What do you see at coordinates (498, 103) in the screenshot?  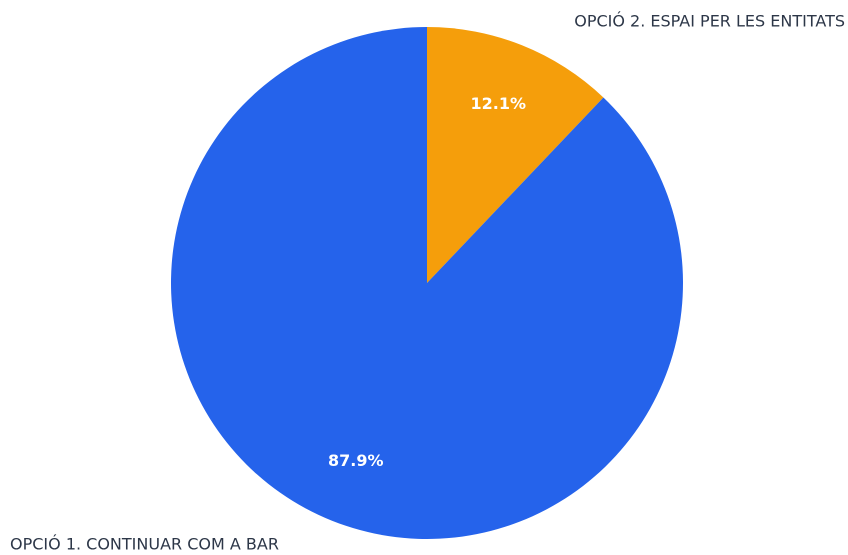 I see `value-label: 12.1%` at bounding box center [498, 103].